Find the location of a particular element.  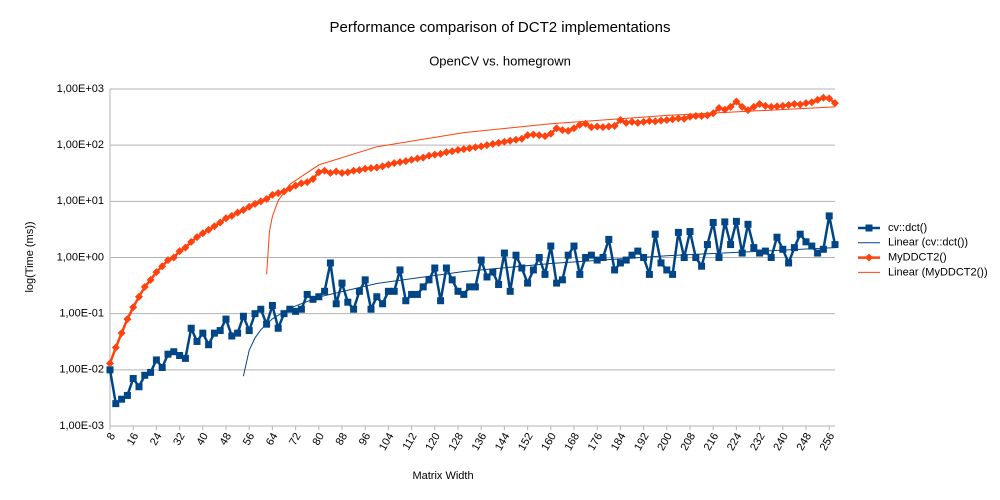

x-tick-label: 88 is located at coordinates (342, 439).